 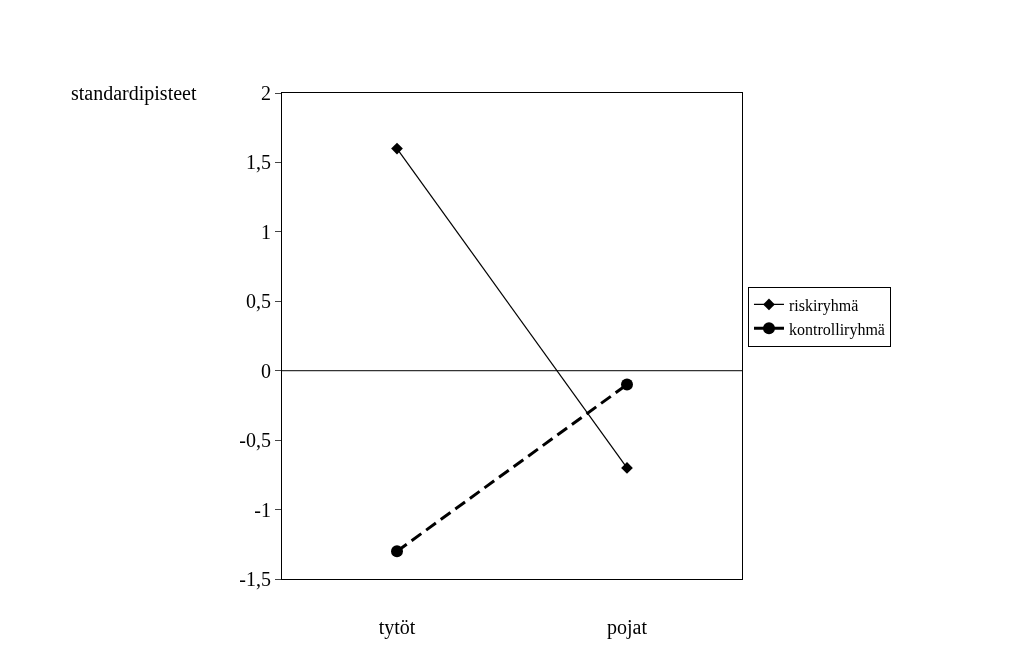 What do you see at coordinates (266, 370) in the screenshot?
I see `y-tick-label: 0` at bounding box center [266, 370].